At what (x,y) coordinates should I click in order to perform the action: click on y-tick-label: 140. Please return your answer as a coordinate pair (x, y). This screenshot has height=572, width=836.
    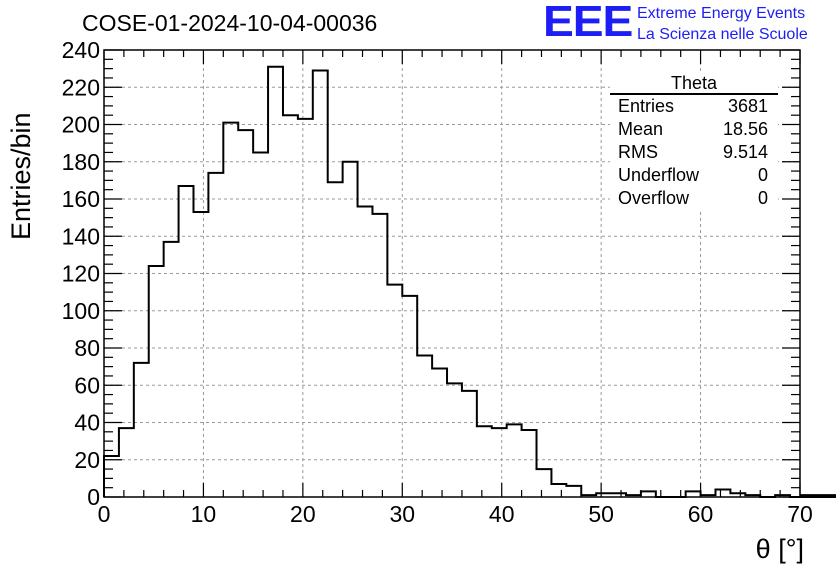
    Looking at the image, I should click on (81, 236).